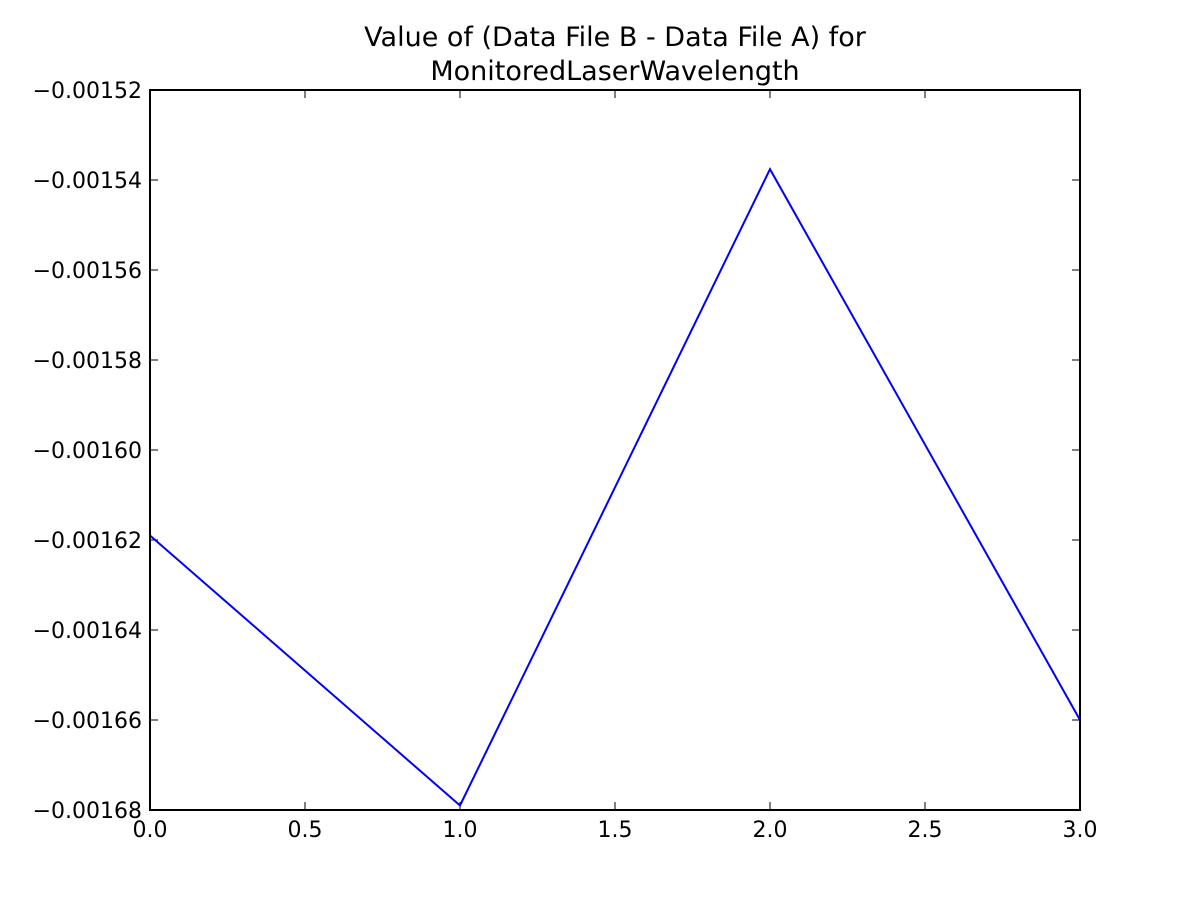  What do you see at coordinates (87, 271) in the screenshot?
I see `y-tick-label: −0.00156` at bounding box center [87, 271].